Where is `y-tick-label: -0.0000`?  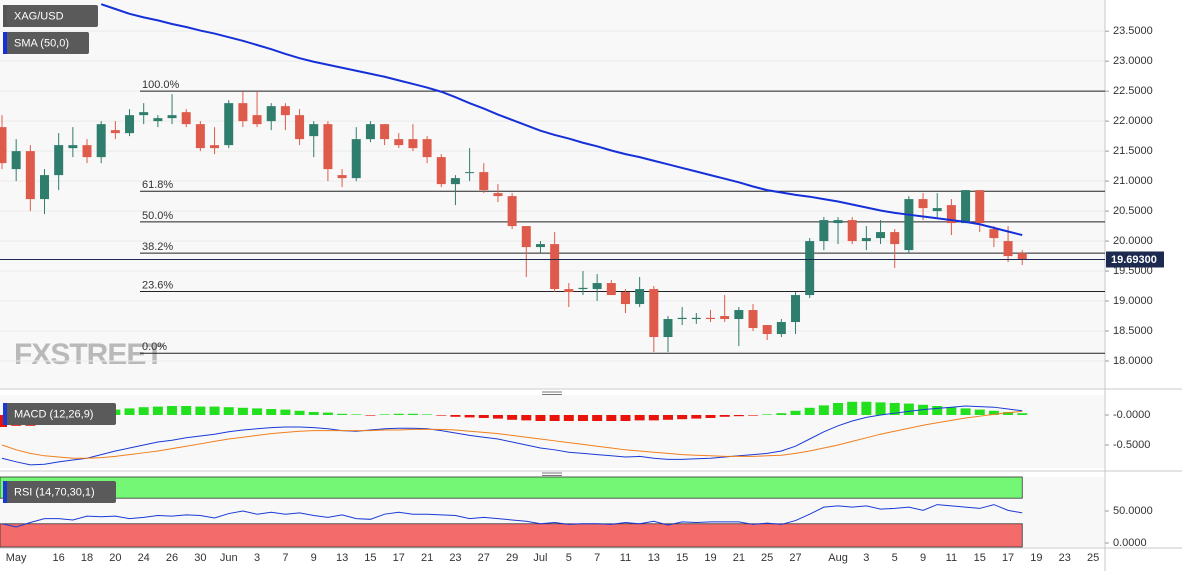 y-tick-label: -0.0000 is located at coordinates (1131, 415).